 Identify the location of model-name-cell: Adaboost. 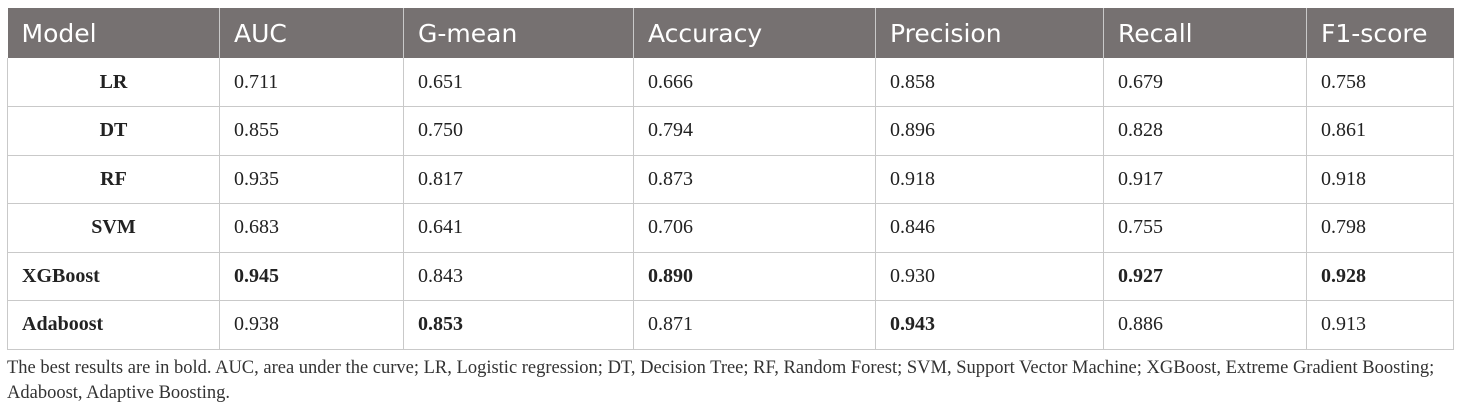
(113, 325).